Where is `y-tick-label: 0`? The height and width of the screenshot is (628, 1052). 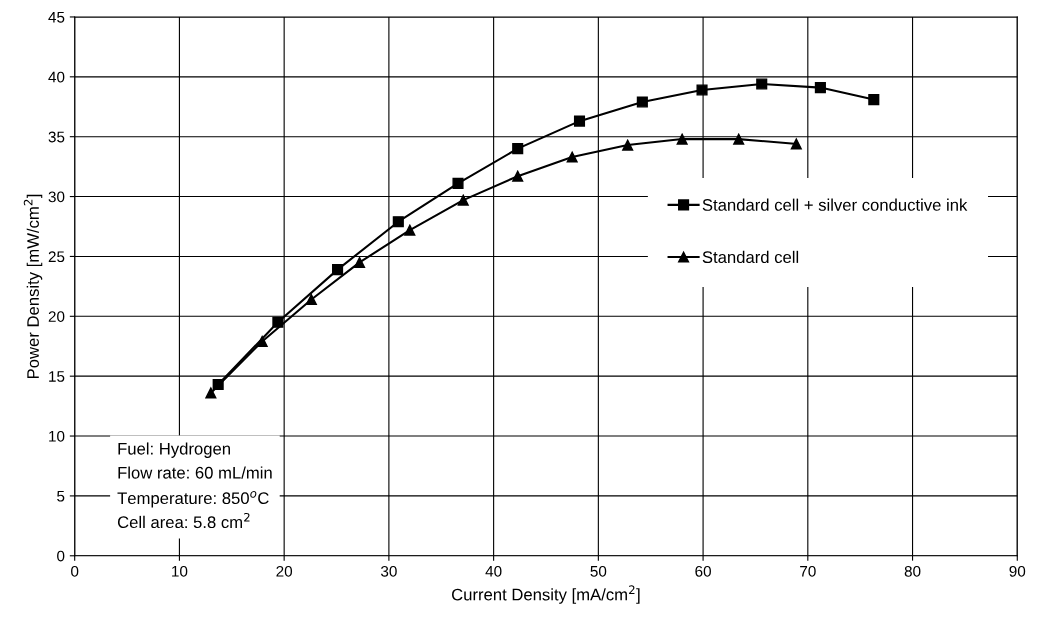
y-tick-label: 0 is located at coordinates (61, 556).